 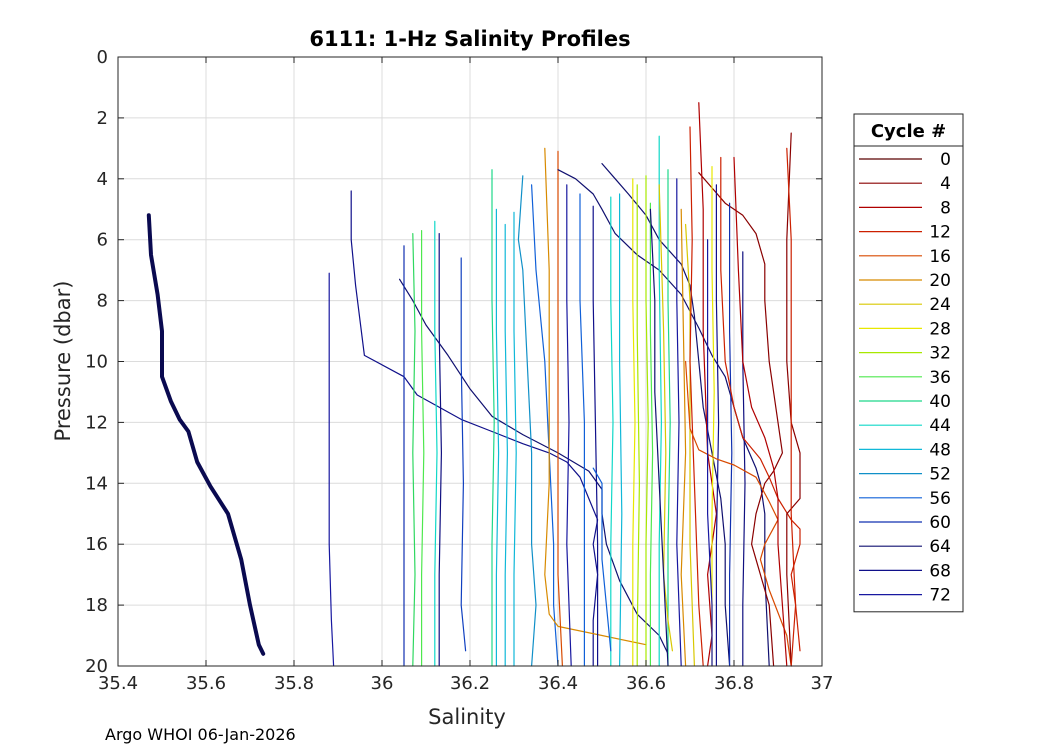 What do you see at coordinates (940, 329) in the screenshot?
I see `legend-entry-label: 28` at bounding box center [940, 329].